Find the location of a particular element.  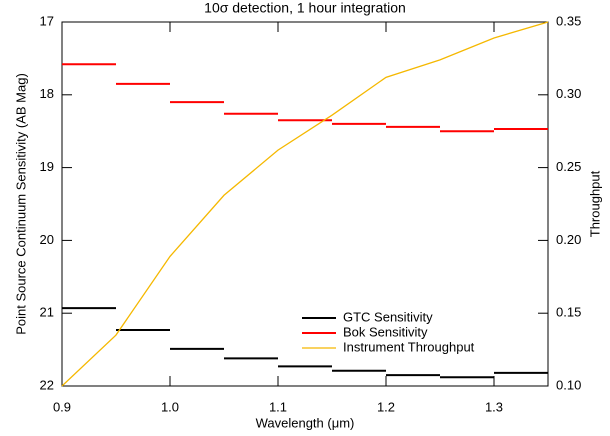

y2-axis-label: Throughput is located at coordinates (594, 203).